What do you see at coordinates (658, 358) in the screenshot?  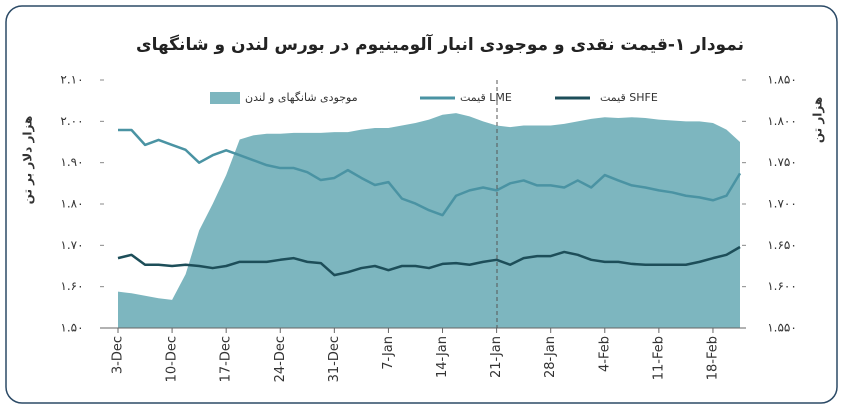 I see `x-tick-label: 11-Feb` at bounding box center [658, 358].